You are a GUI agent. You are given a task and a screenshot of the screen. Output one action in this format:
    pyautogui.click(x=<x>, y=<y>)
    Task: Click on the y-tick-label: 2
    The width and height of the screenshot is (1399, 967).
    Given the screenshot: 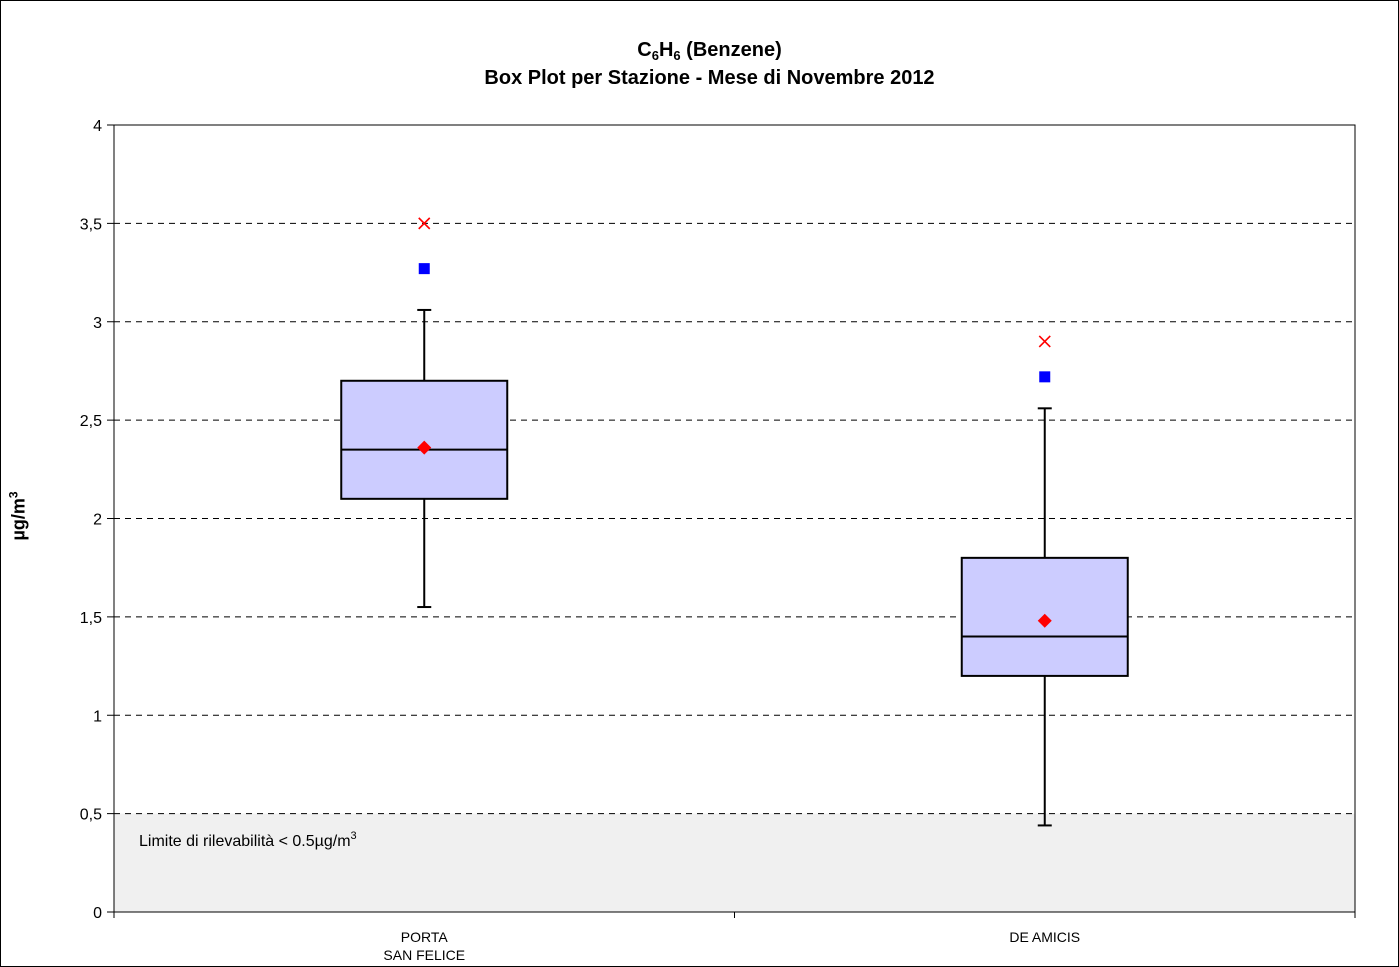 What is the action you would take?
    pyautogui.click(x=97, y=520)
    